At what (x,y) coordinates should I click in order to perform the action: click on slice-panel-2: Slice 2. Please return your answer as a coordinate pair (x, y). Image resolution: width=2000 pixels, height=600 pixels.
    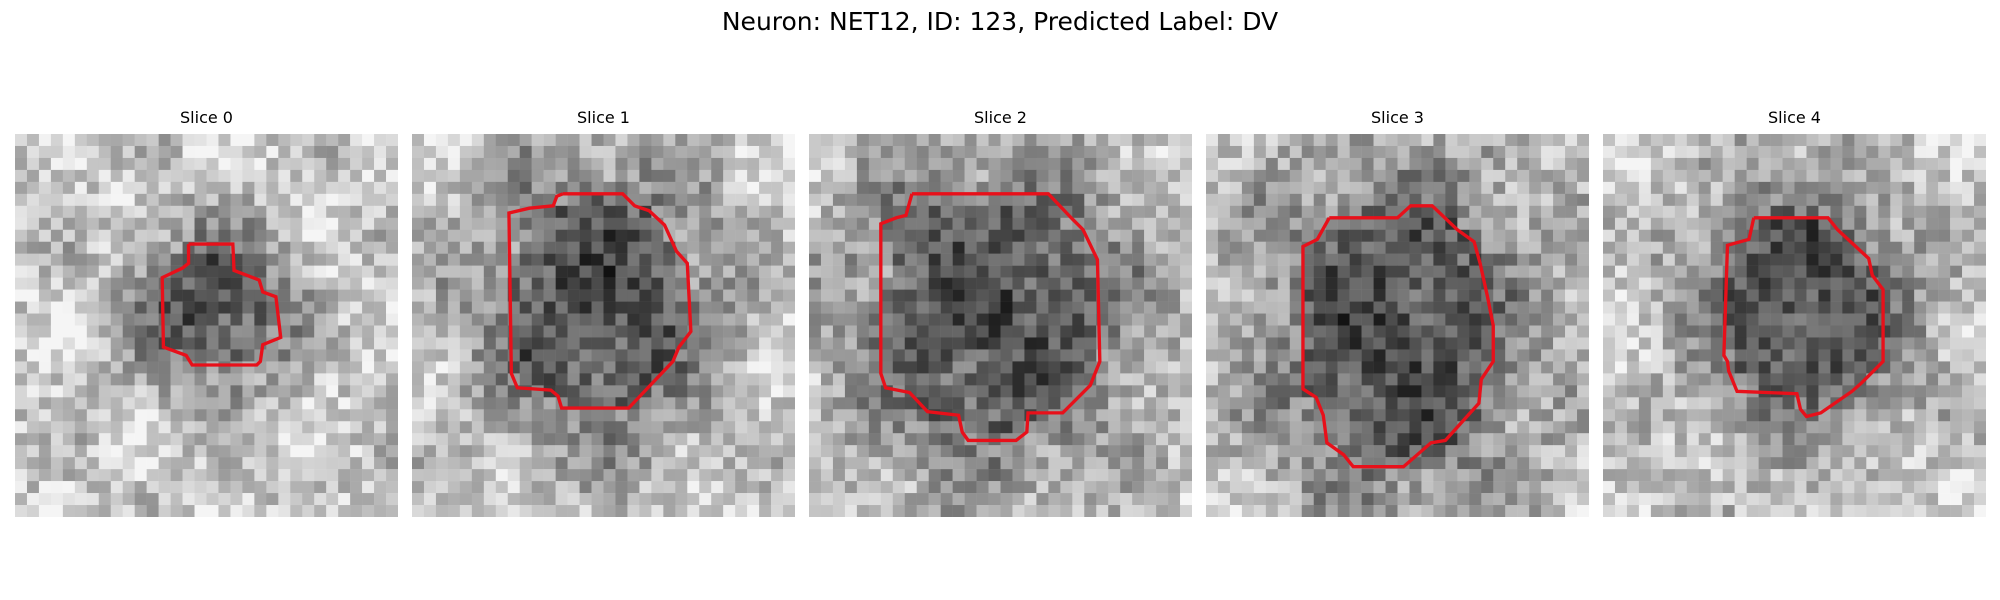
    Looking at the image, I should click on (1000, 312).